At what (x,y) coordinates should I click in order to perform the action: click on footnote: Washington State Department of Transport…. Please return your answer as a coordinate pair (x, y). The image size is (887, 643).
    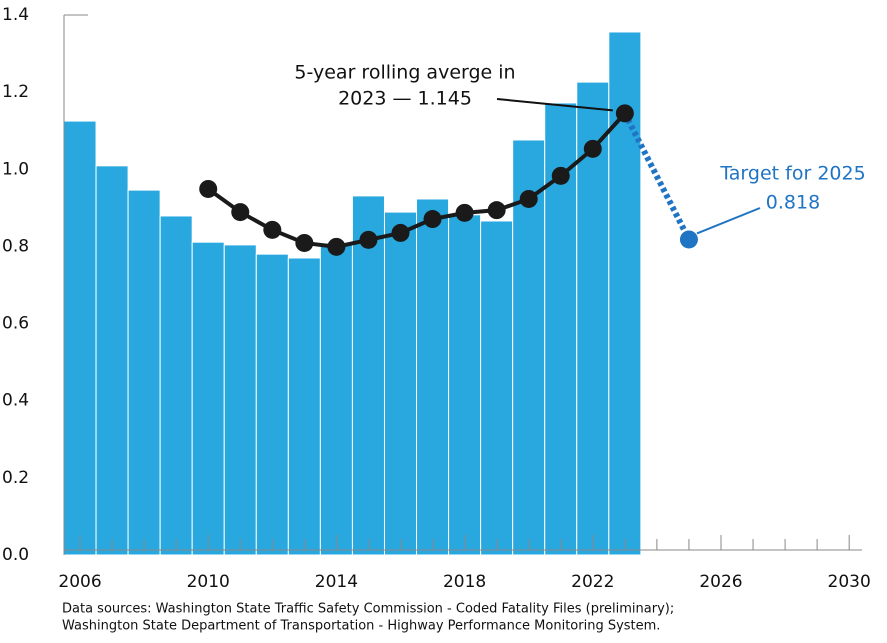
    Looking at the image, I should click on (361, 626).